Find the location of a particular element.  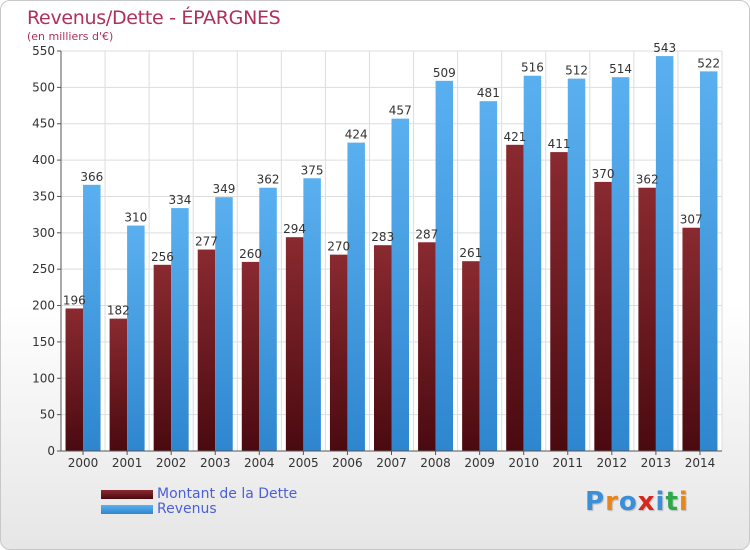

bar-debt-2005 is located at coordinates (294, 344).